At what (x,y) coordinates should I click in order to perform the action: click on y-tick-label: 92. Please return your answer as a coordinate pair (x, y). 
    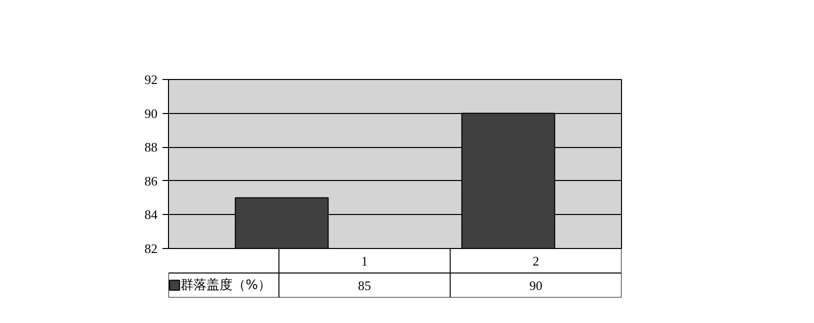
    Looking at the image, I should click on (151, 79).